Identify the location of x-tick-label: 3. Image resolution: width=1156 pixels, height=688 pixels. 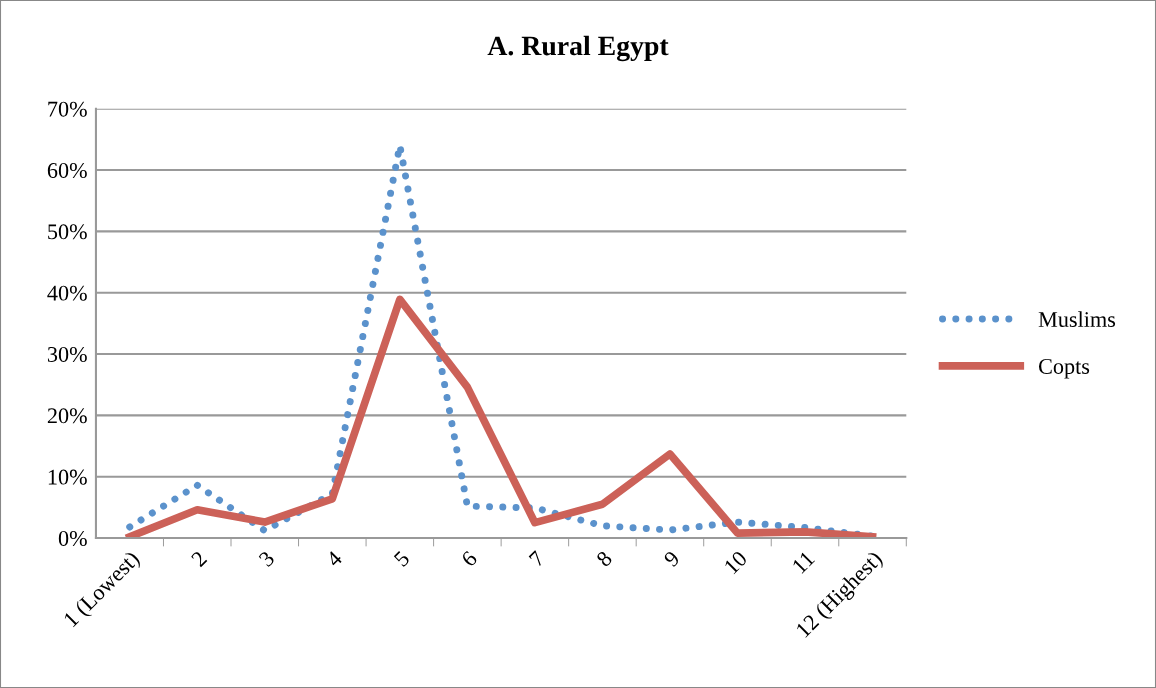
(267, 559).